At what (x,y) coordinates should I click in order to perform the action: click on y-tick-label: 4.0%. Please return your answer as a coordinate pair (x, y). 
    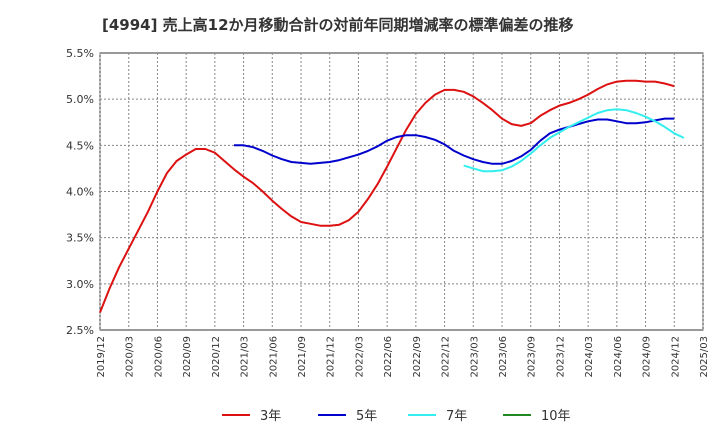
    Looking at the image, I should click on (80, 192).